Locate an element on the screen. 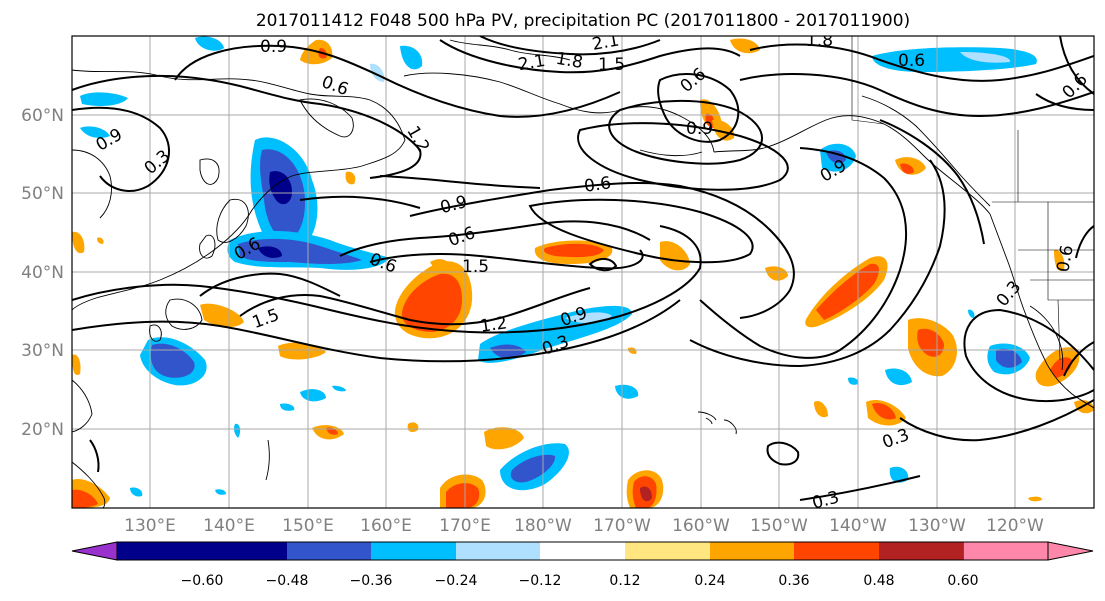 This screenshot has height=601, width=1105. lat-label: 30°N is located at coordinates (42, 351).